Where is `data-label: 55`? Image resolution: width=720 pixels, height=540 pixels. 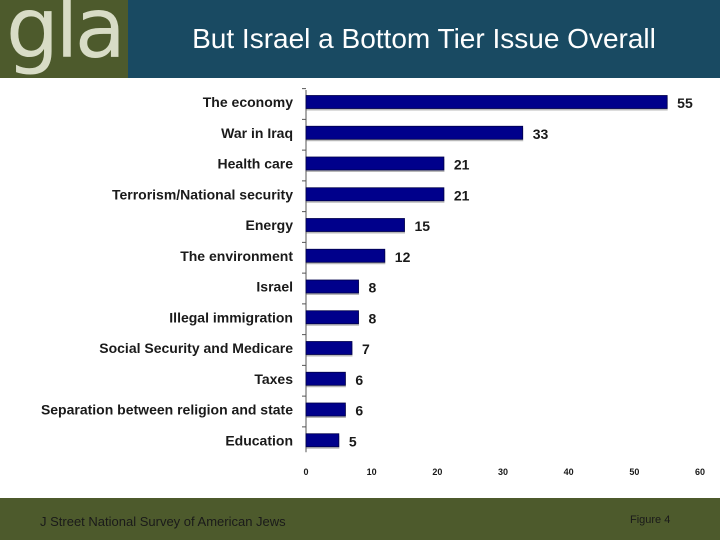 data-label: 55 is located at coordinates (685, 103).